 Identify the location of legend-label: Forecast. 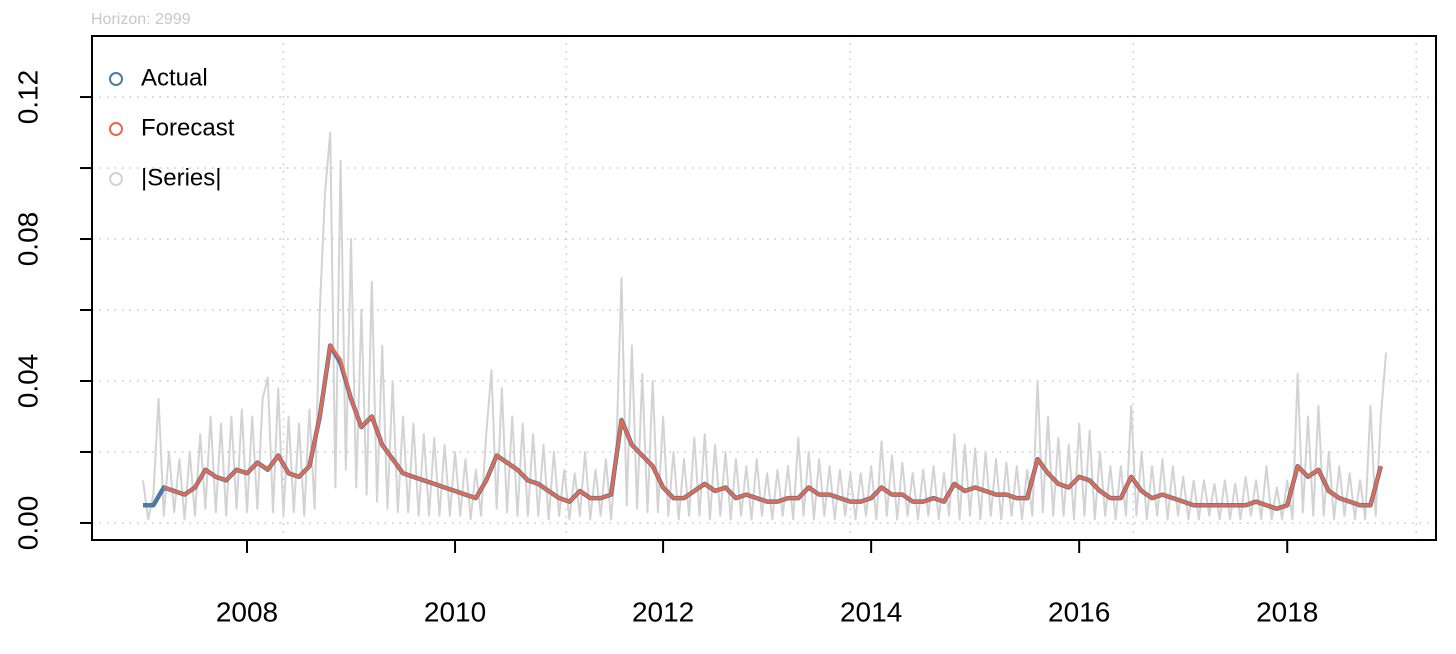
(188, 127).